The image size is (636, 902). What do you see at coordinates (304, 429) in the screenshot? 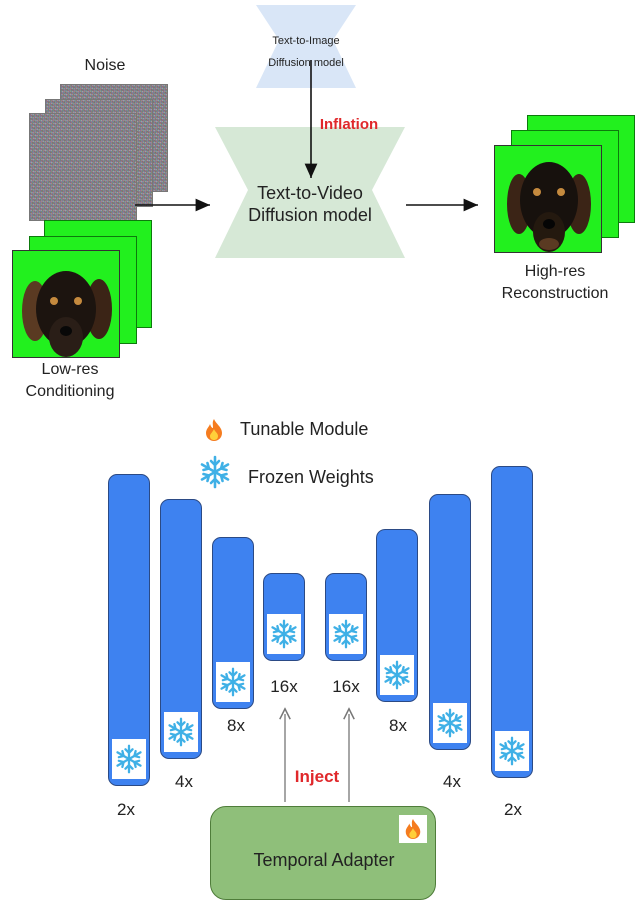
I see `legend-tunable-label: Tunable Module` at bounding box center [304, 429].